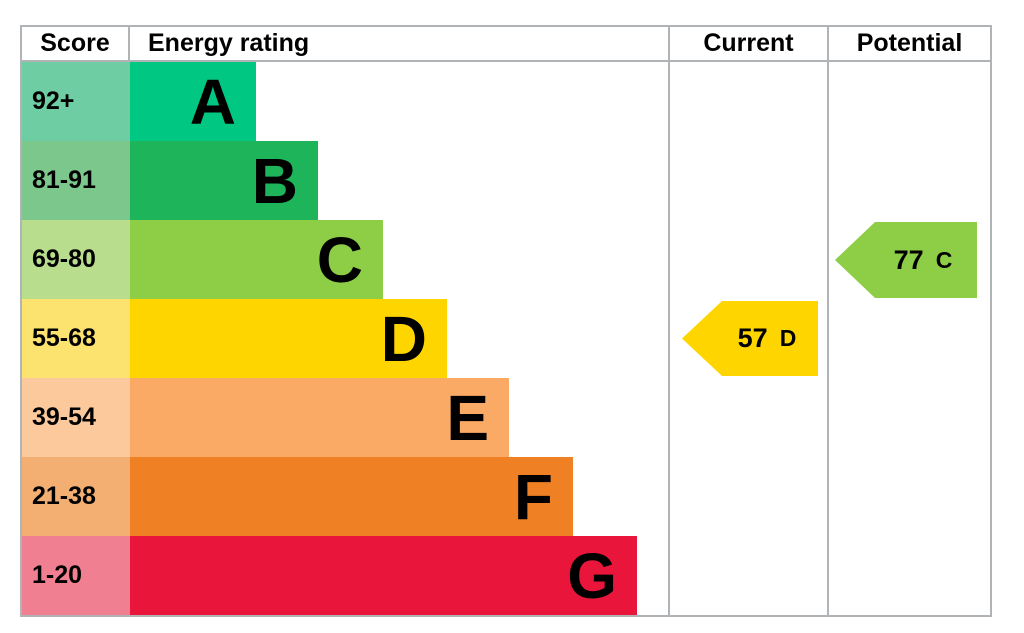  Describe the element at coordinates (76, 44) in the screenshot. I see `header-score: Score` at that location.